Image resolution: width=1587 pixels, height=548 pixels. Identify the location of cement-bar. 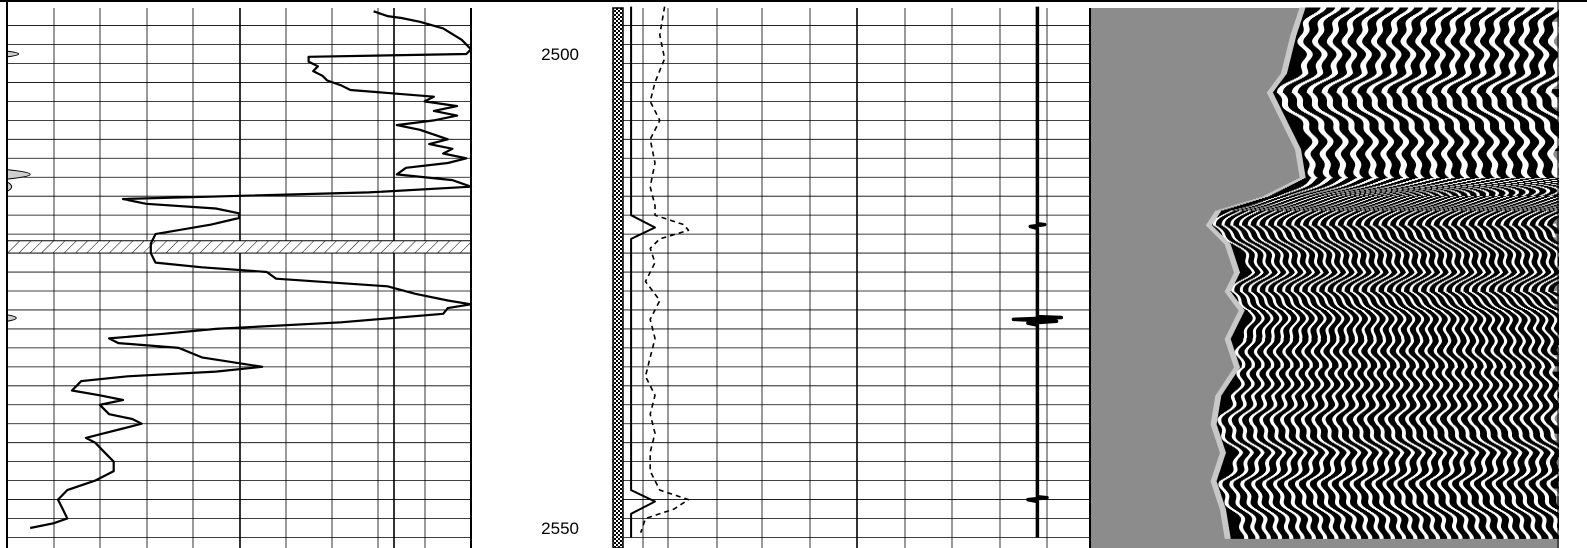
(618, 278).